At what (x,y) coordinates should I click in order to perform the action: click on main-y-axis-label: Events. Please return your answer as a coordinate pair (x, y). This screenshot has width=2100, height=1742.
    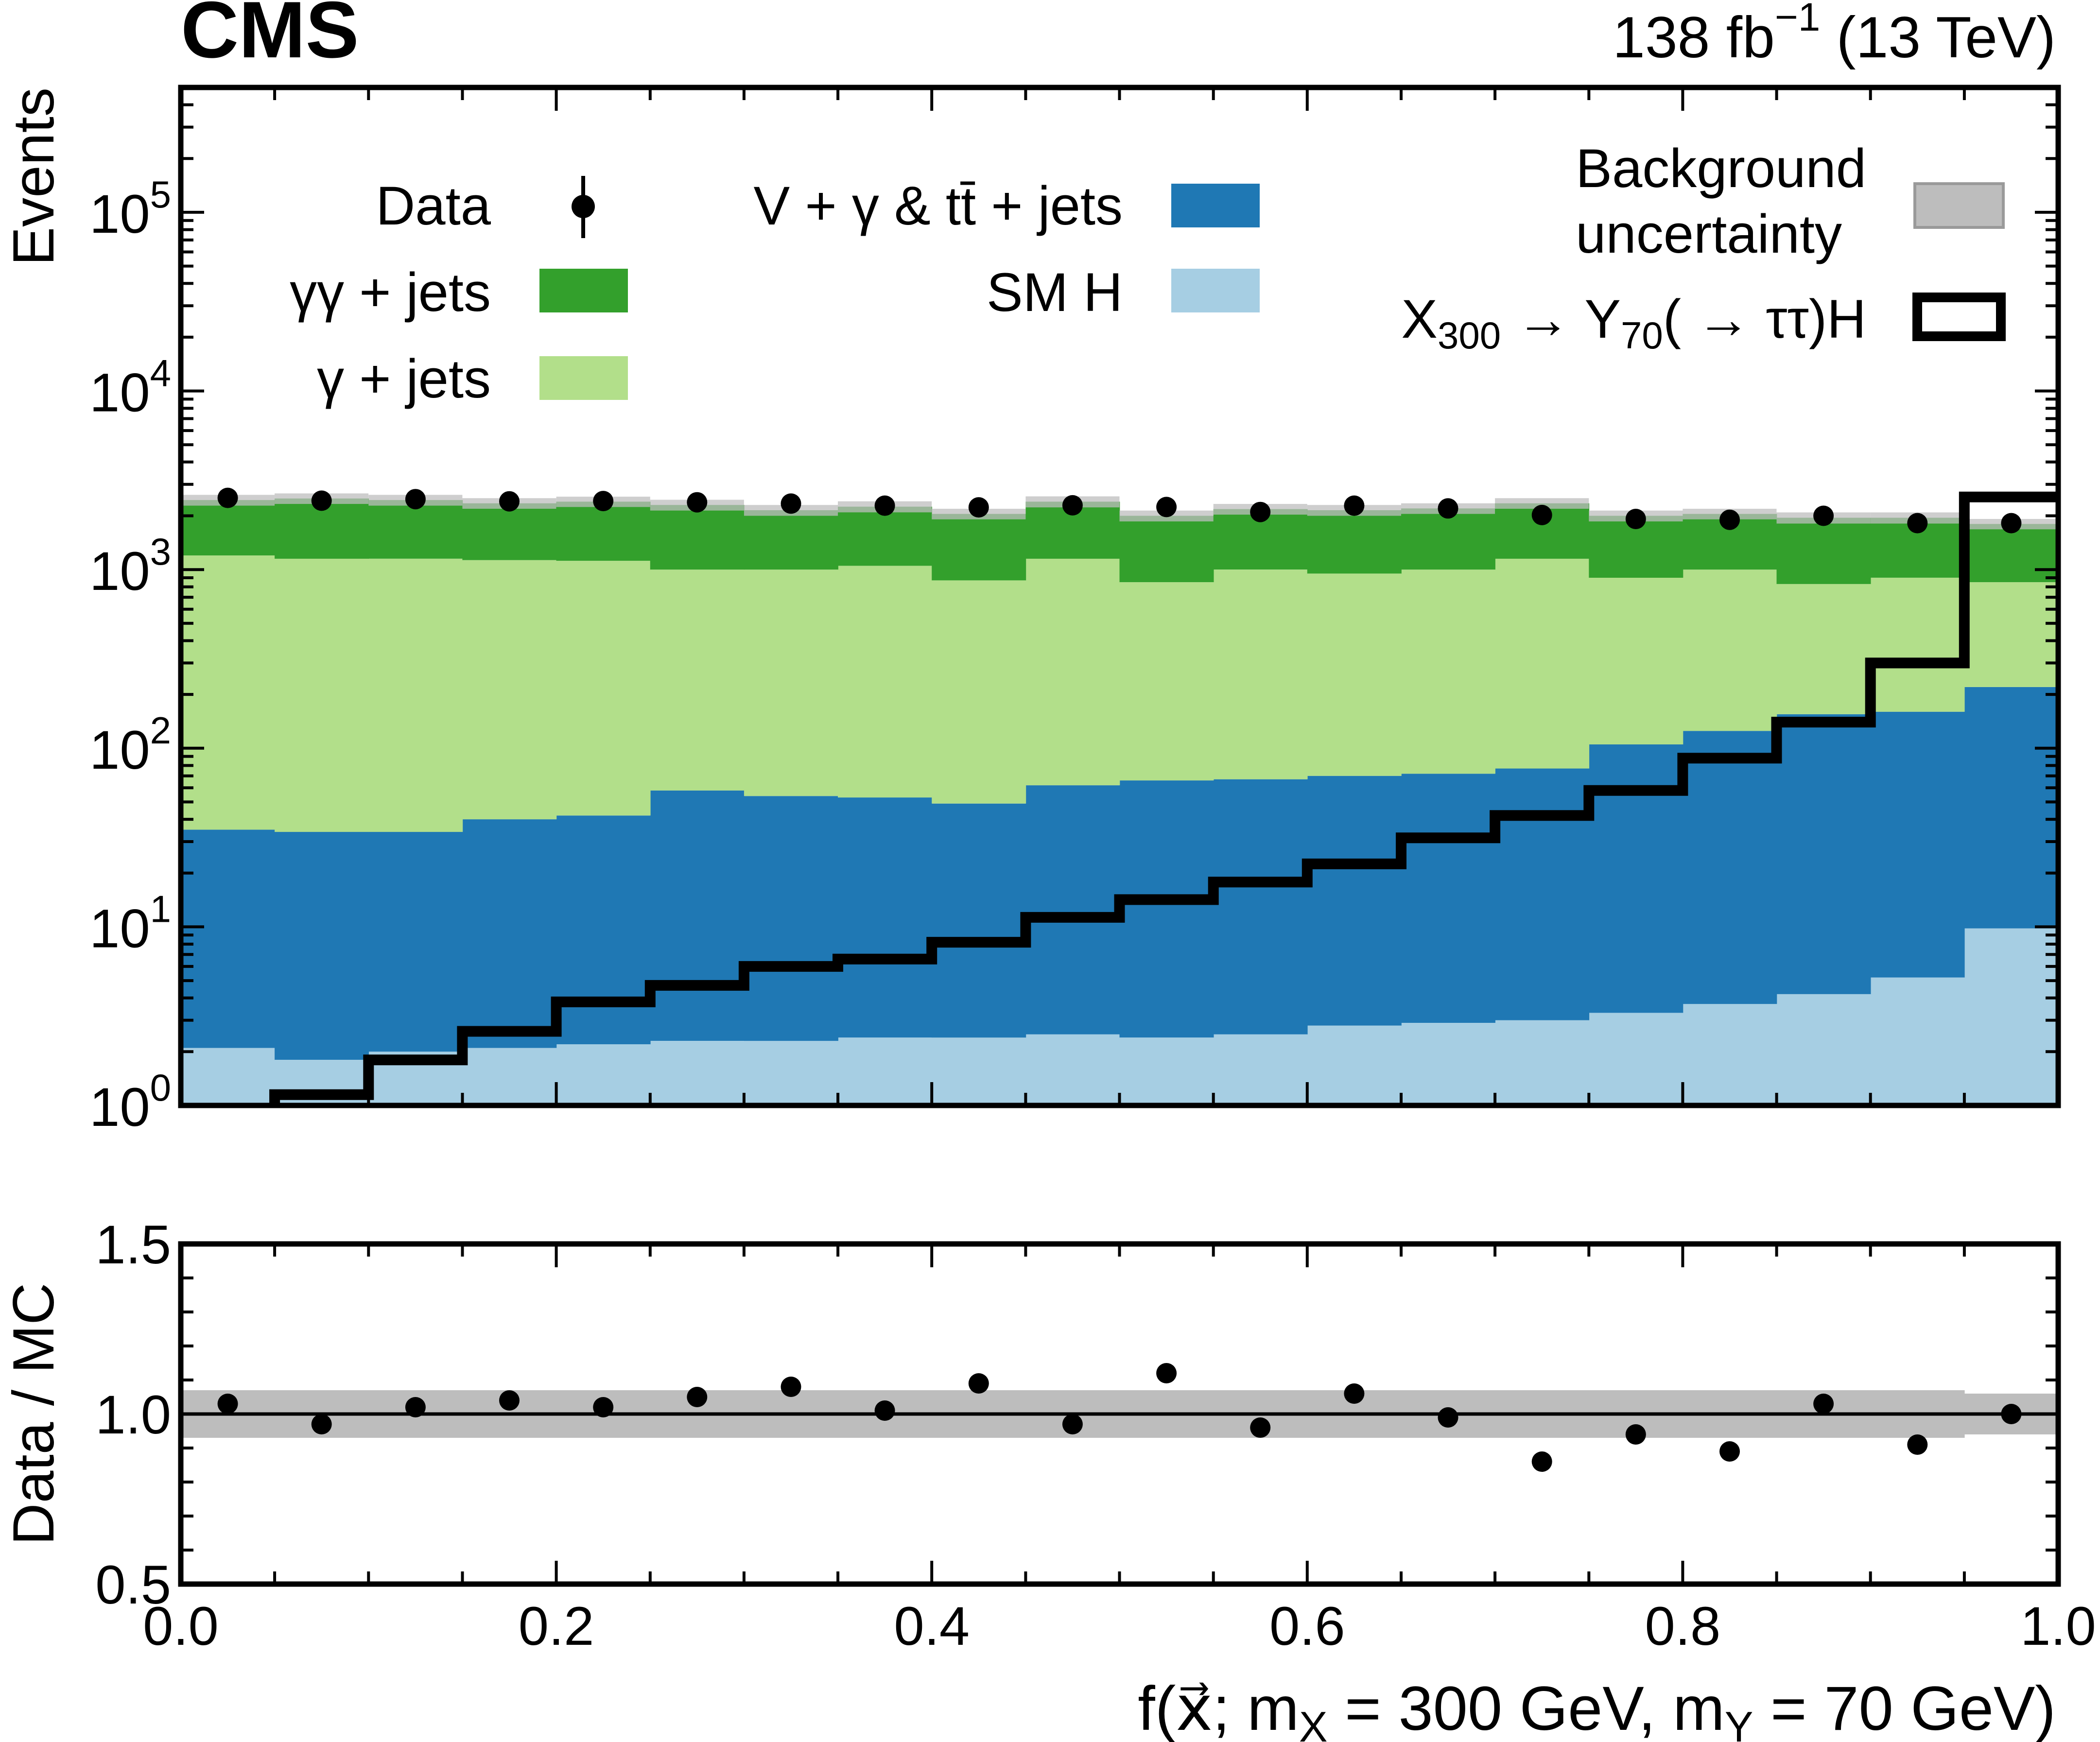
    Looking at the image, I should click on (33, 176).